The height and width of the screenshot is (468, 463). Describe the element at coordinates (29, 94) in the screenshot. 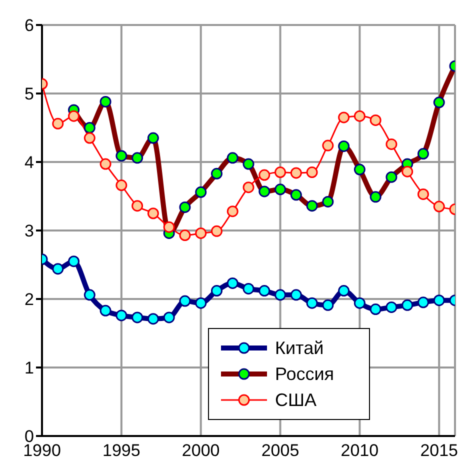

I see `y-tick-label: 5` at that location.